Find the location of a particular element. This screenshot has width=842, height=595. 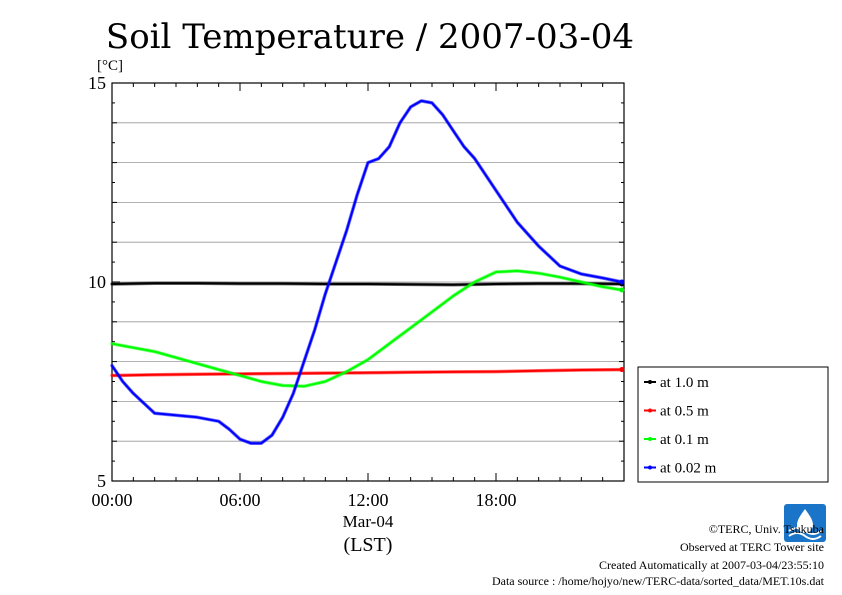

x-axis-label: (LST) is located at coordinates (368, 545).